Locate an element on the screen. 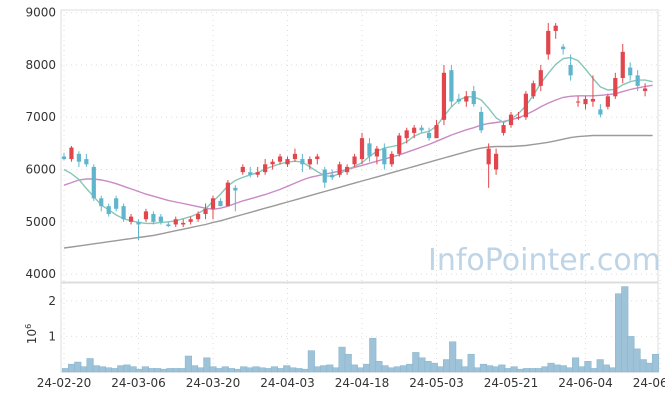  price-tick-label: 5000 is located at coordinates (40, 222).